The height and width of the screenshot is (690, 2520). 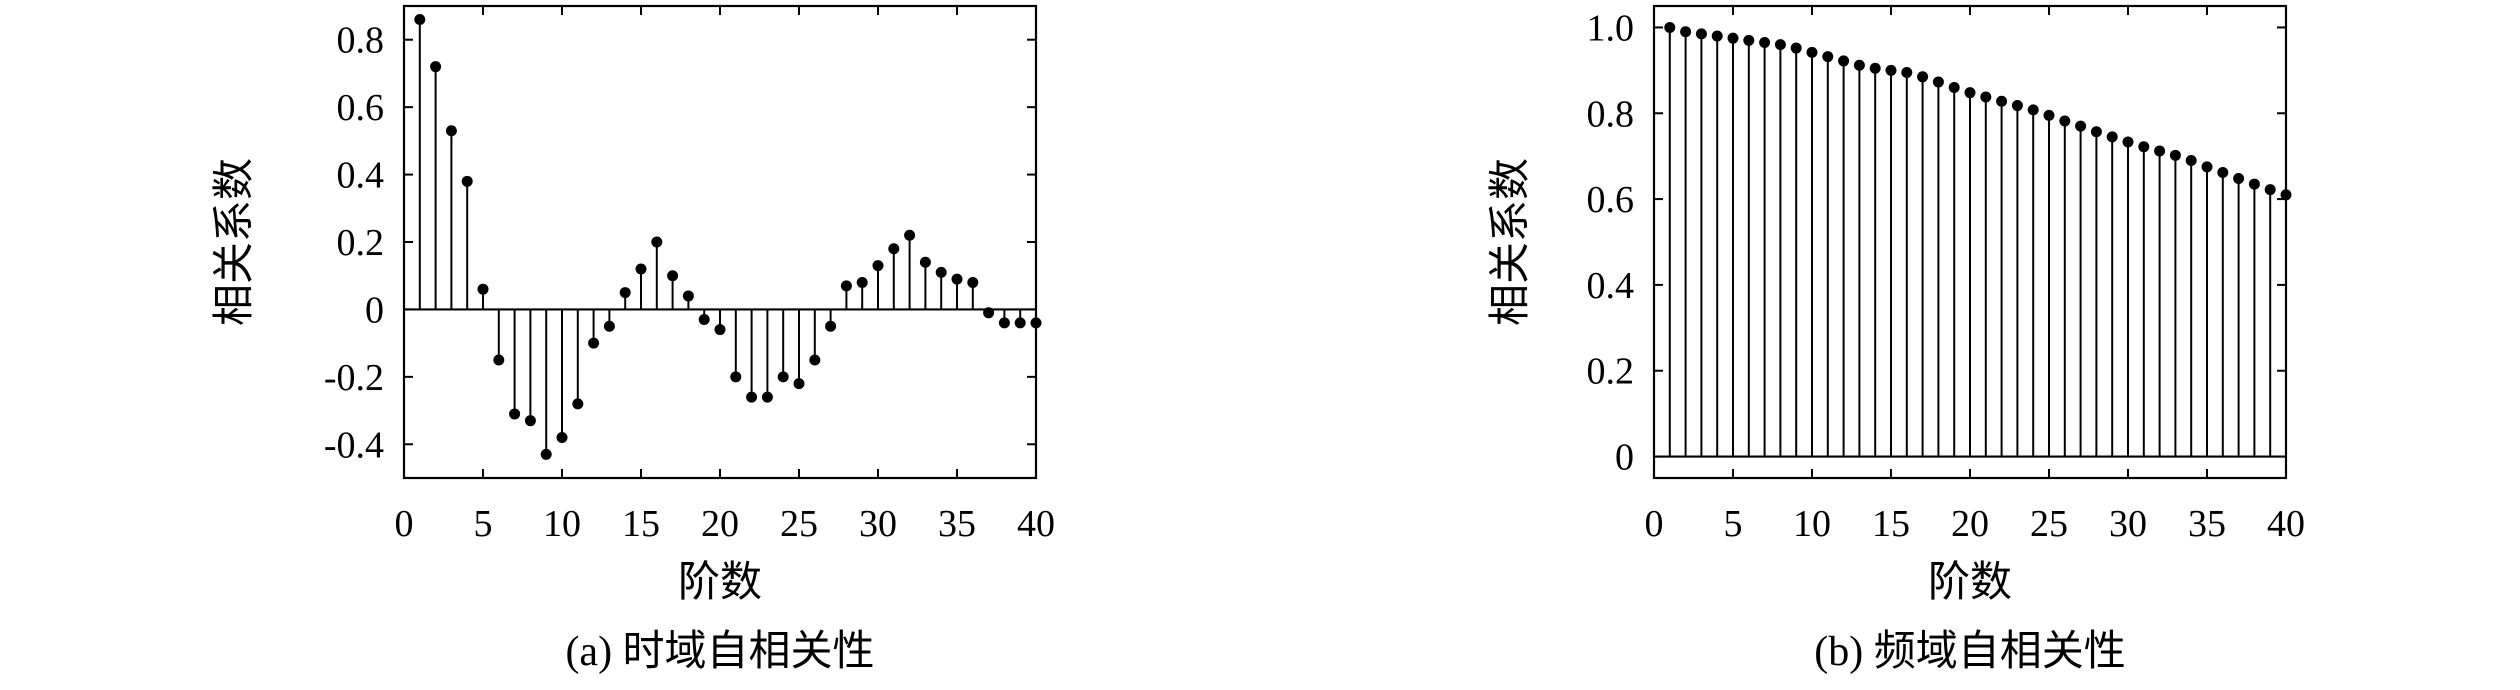 I want to click on panel-b-x-tick-label: 40, so click(x=2286, y=524).